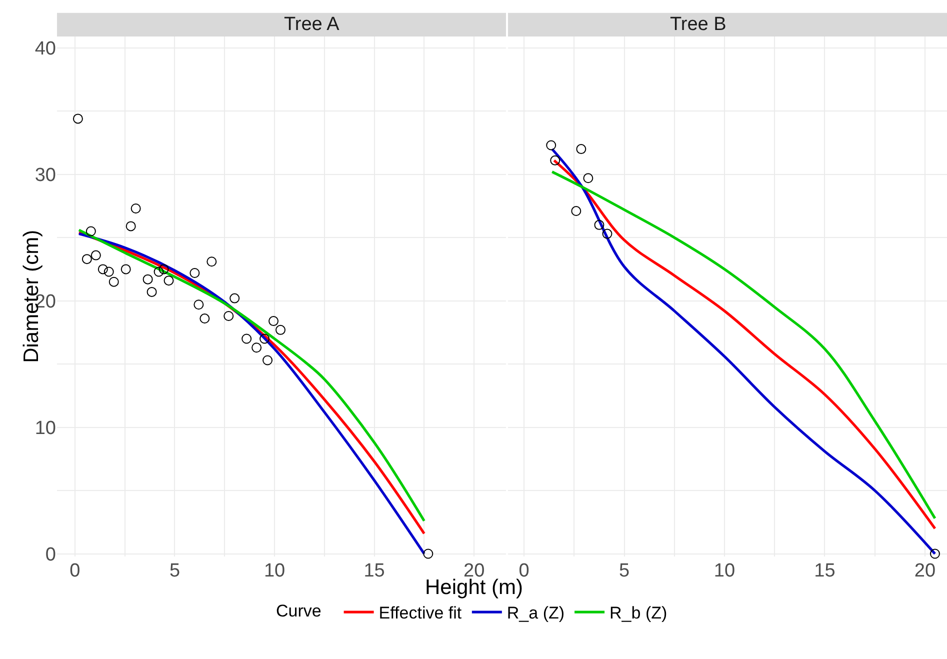 The width and height of the screenshot is (947, 659). Describe the element at coordinates (75, 571) in the screenshot. I see `x-tick-label: 0` at that location.